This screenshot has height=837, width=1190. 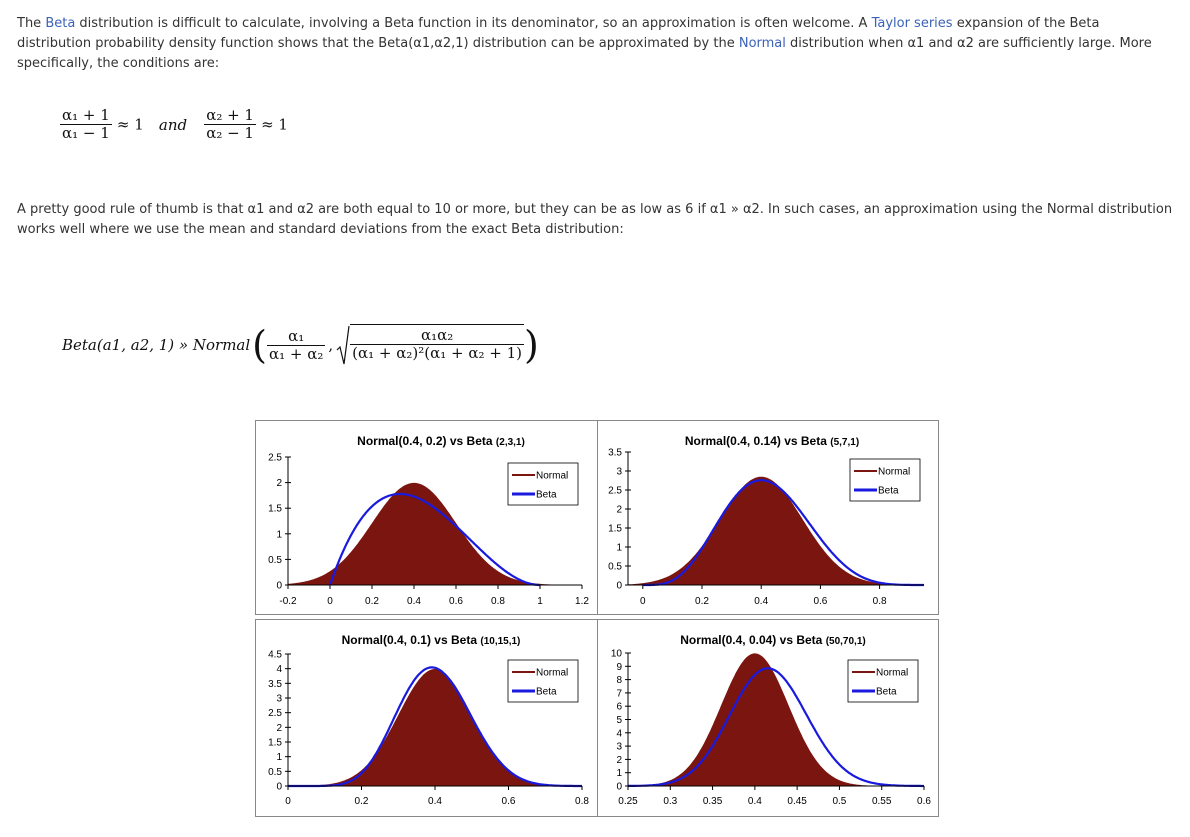 What do you see at coordinates (331, 345) in the screenshot?
I see `comma: ,` at bounding box center [331, 345].